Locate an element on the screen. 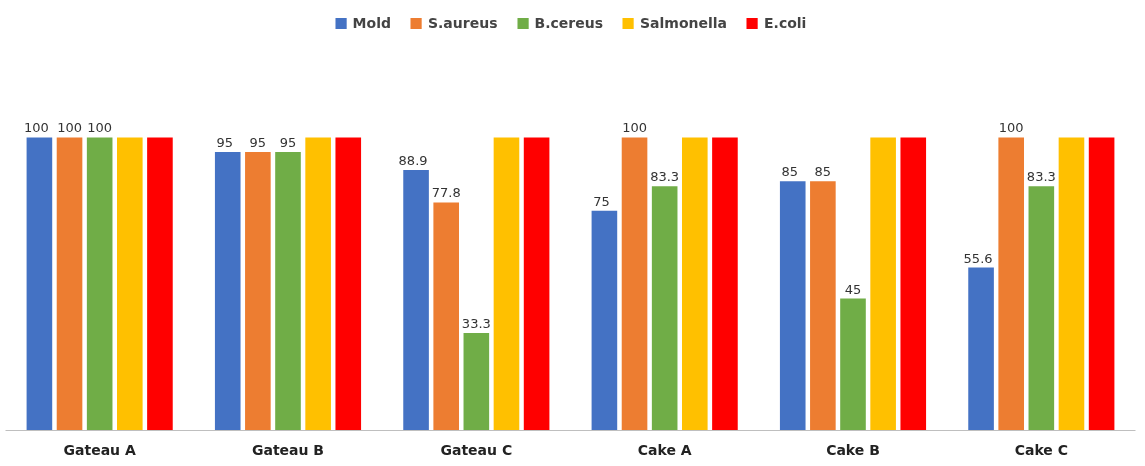 The width and height of the screenshot is (1145, 466). legend-label: Salmonella is located at coordinates (683, 23).